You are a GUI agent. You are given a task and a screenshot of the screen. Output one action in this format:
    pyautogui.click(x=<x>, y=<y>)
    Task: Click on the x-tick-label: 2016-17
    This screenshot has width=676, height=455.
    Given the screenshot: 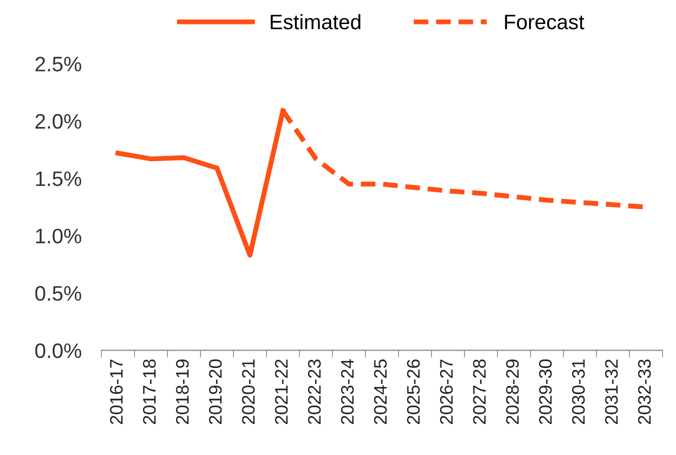 What is the action you would take?
    pyautogui.click(x=116, y=392)
    